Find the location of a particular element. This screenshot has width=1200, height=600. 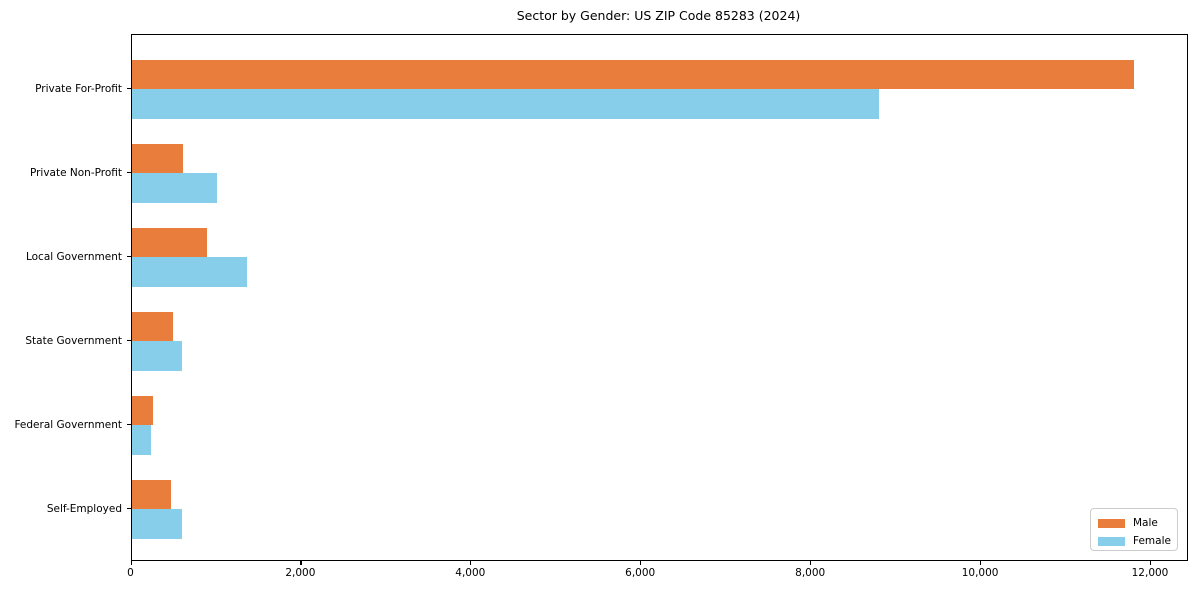

male-color-swatch is located at coordinates (1111, 523).